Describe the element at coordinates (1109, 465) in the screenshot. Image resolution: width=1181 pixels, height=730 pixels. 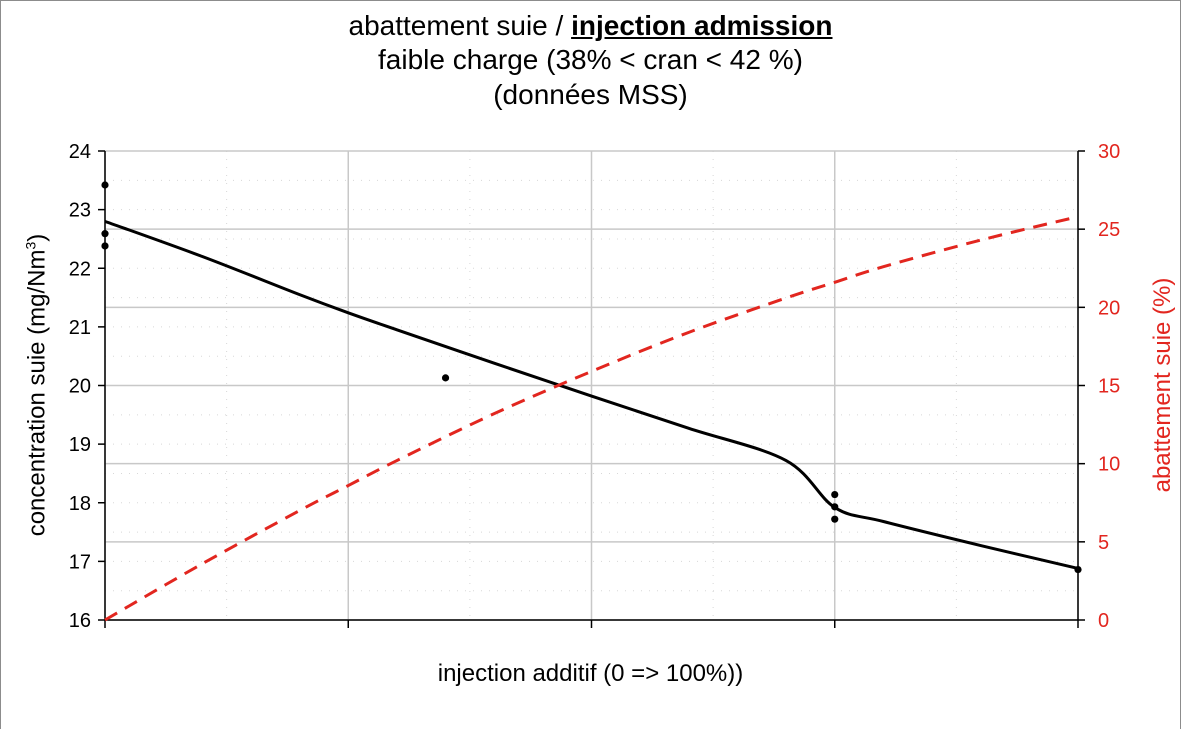
I see `y2-tick-label: 10` at that location.